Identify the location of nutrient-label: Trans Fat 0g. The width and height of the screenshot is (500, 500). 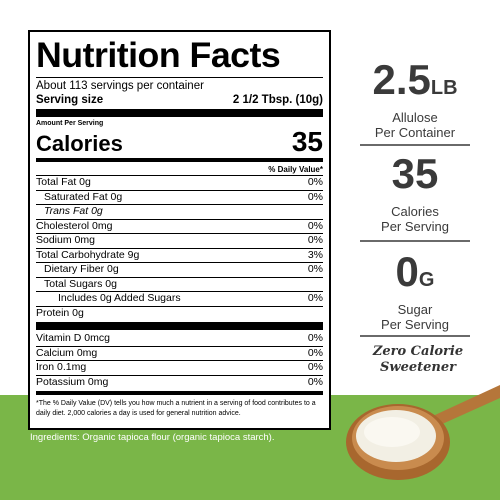
(73, 211).